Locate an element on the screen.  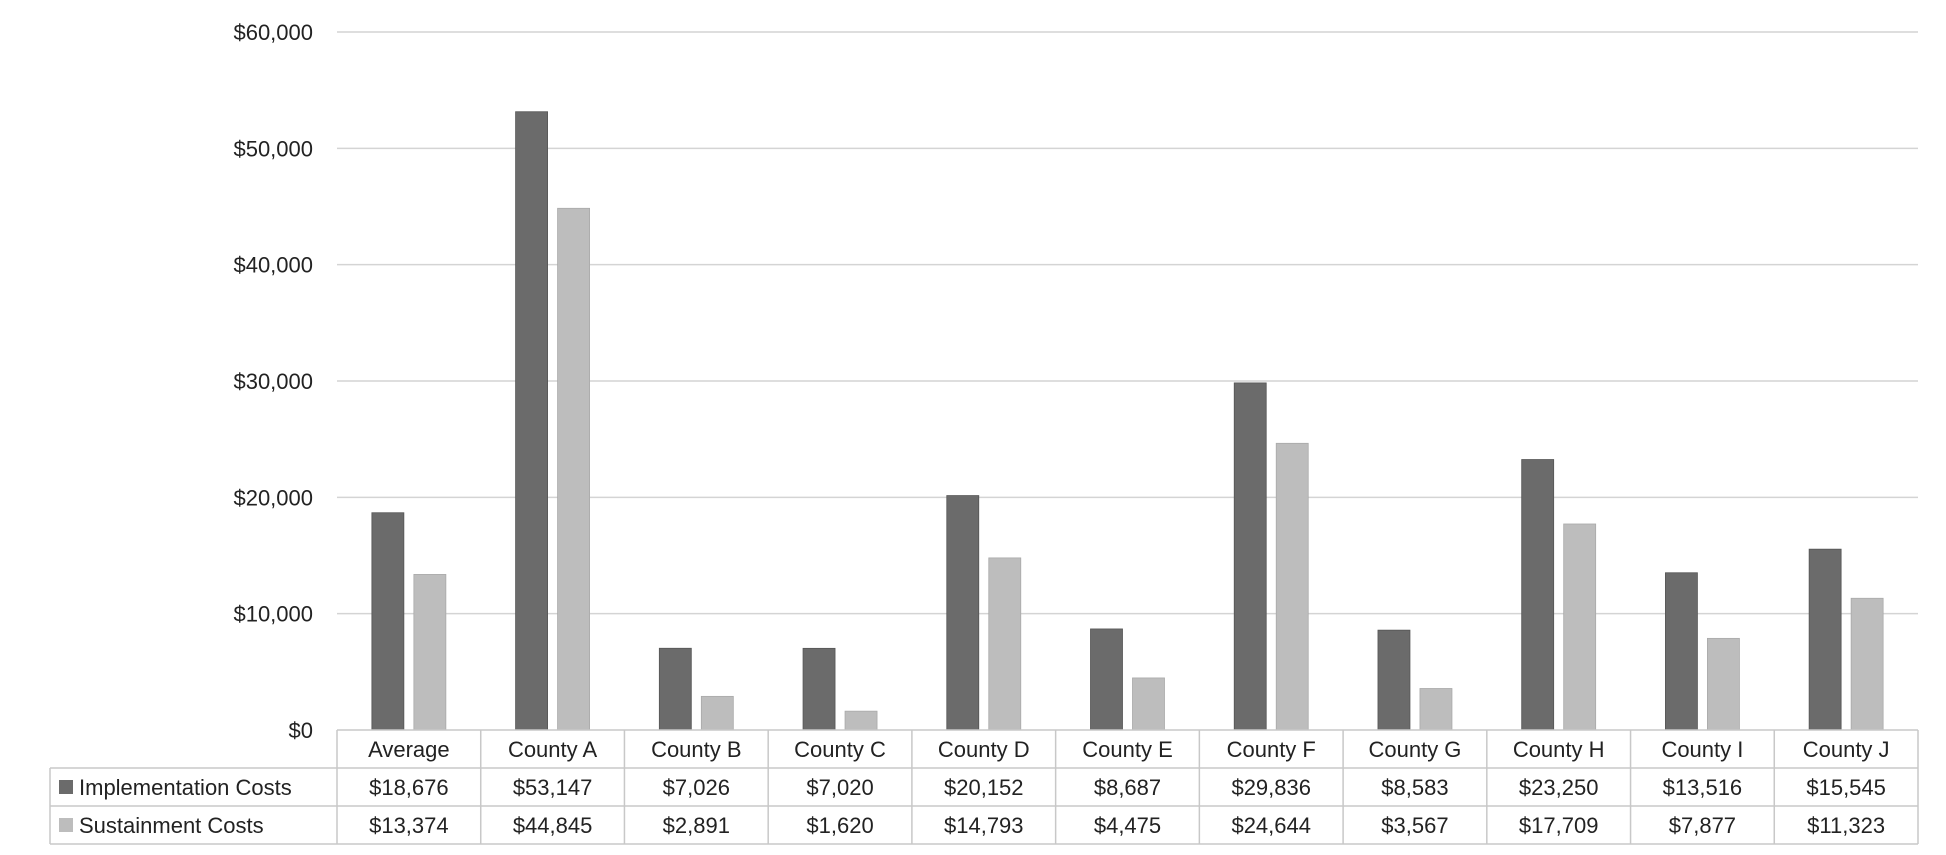
y-tick-label: $20,000 is located at coordinates (273, 497).